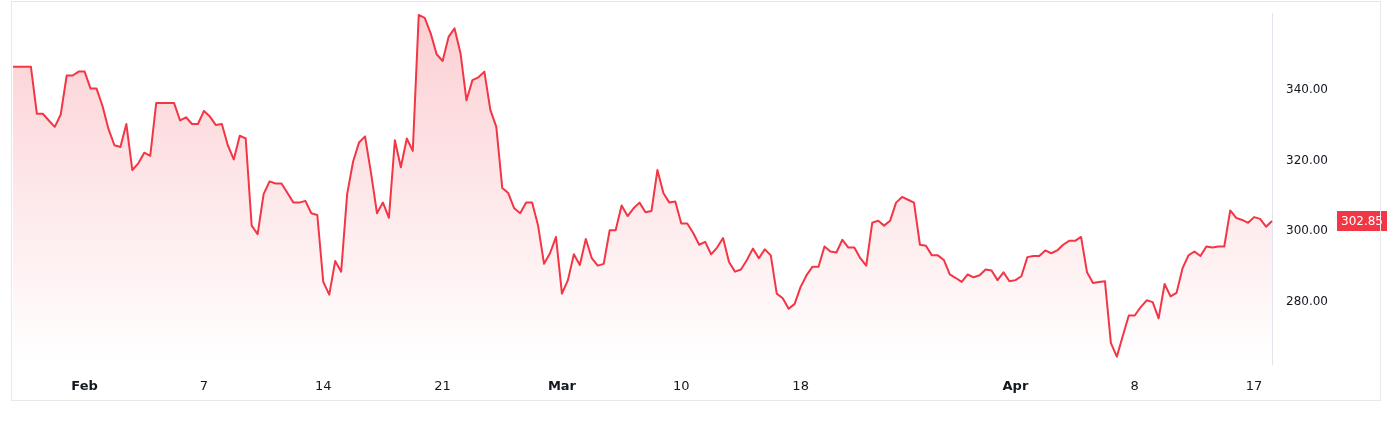  Describe the element at coordinates (323, 385) in the screenshot. I see `x-tick-label: 14` at that location.